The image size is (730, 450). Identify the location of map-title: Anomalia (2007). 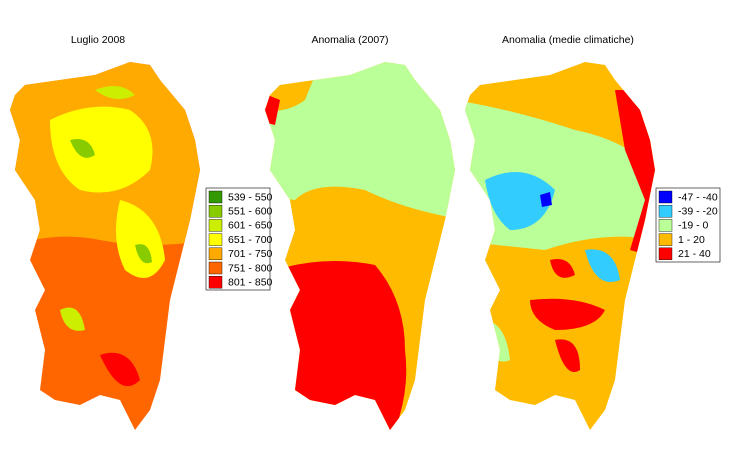
(349, 40).